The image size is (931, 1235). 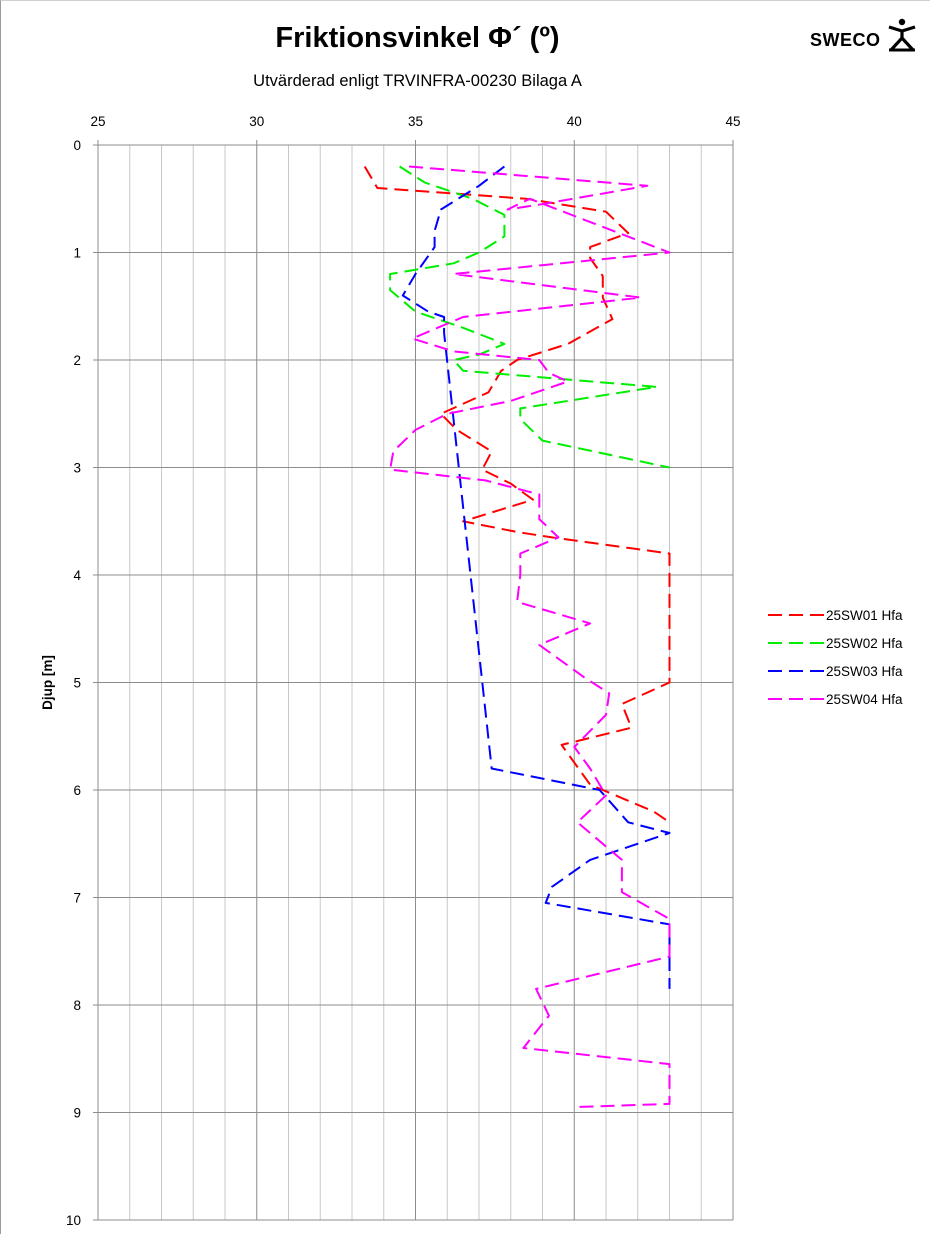 I want to click on sweco-figure-icon, so click(x=902, y=35).